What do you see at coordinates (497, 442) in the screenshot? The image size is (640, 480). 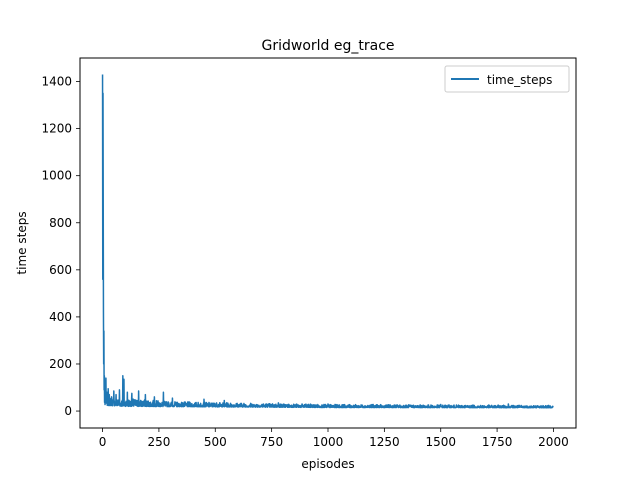 I see `x-tick-label: 1750` at bounding box center [497, 442].